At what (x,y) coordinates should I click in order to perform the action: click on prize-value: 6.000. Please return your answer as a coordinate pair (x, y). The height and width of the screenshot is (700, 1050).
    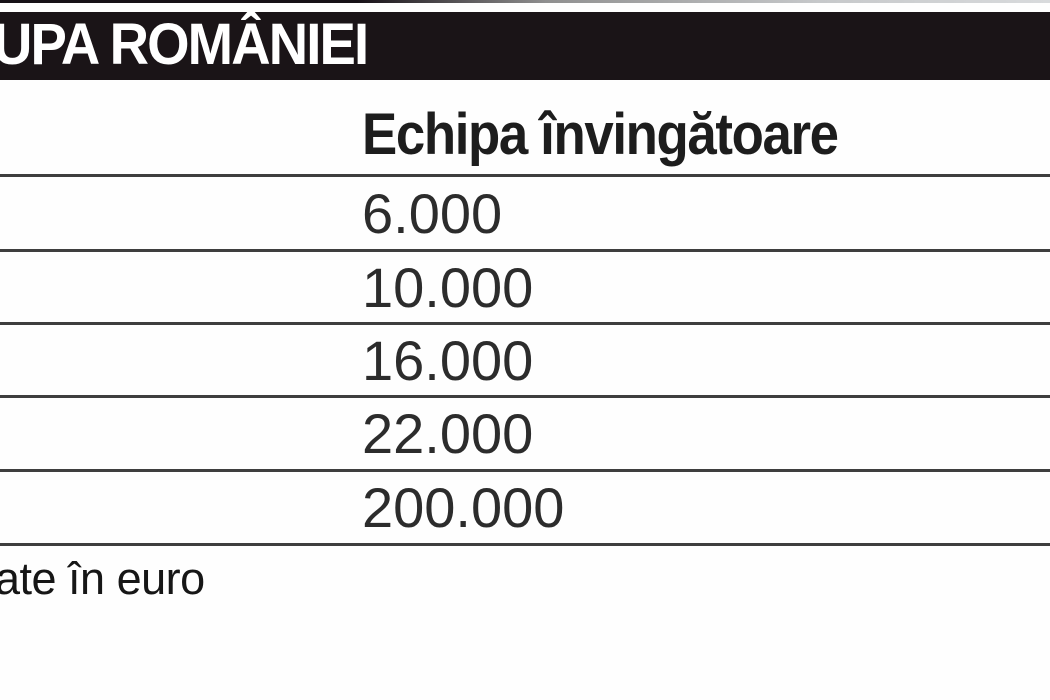
    Looking at the image, I should click on (432, 213).